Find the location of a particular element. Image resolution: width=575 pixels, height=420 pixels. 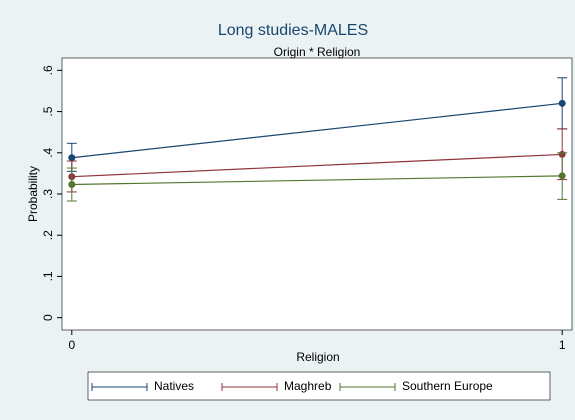

legend-label: Natives is located at coordinates (174, 386).